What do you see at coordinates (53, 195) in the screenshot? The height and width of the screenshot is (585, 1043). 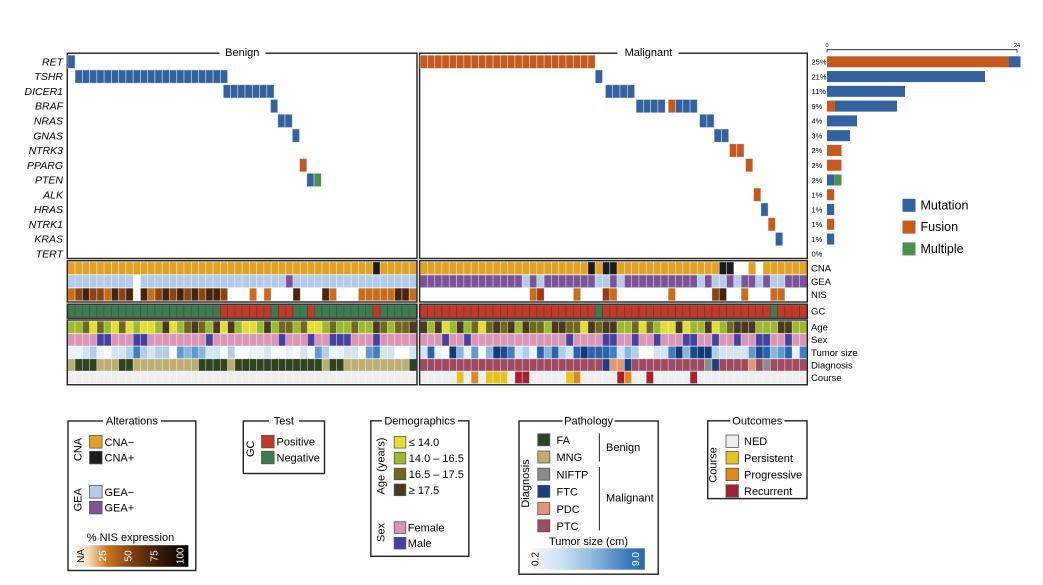 I see `svg-text: ALK` at bounding box center [53, 195].